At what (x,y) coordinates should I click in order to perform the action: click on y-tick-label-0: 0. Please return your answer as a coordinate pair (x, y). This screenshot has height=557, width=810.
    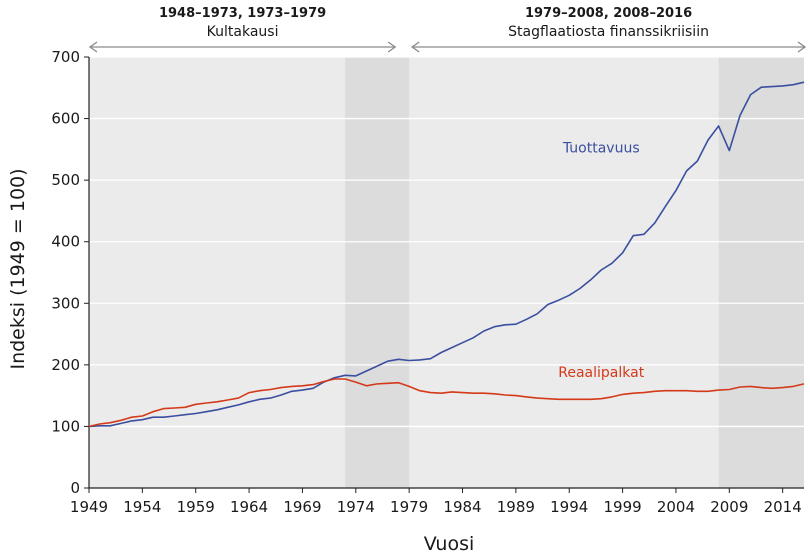
    Looking at the image, I should click on (75, 488).